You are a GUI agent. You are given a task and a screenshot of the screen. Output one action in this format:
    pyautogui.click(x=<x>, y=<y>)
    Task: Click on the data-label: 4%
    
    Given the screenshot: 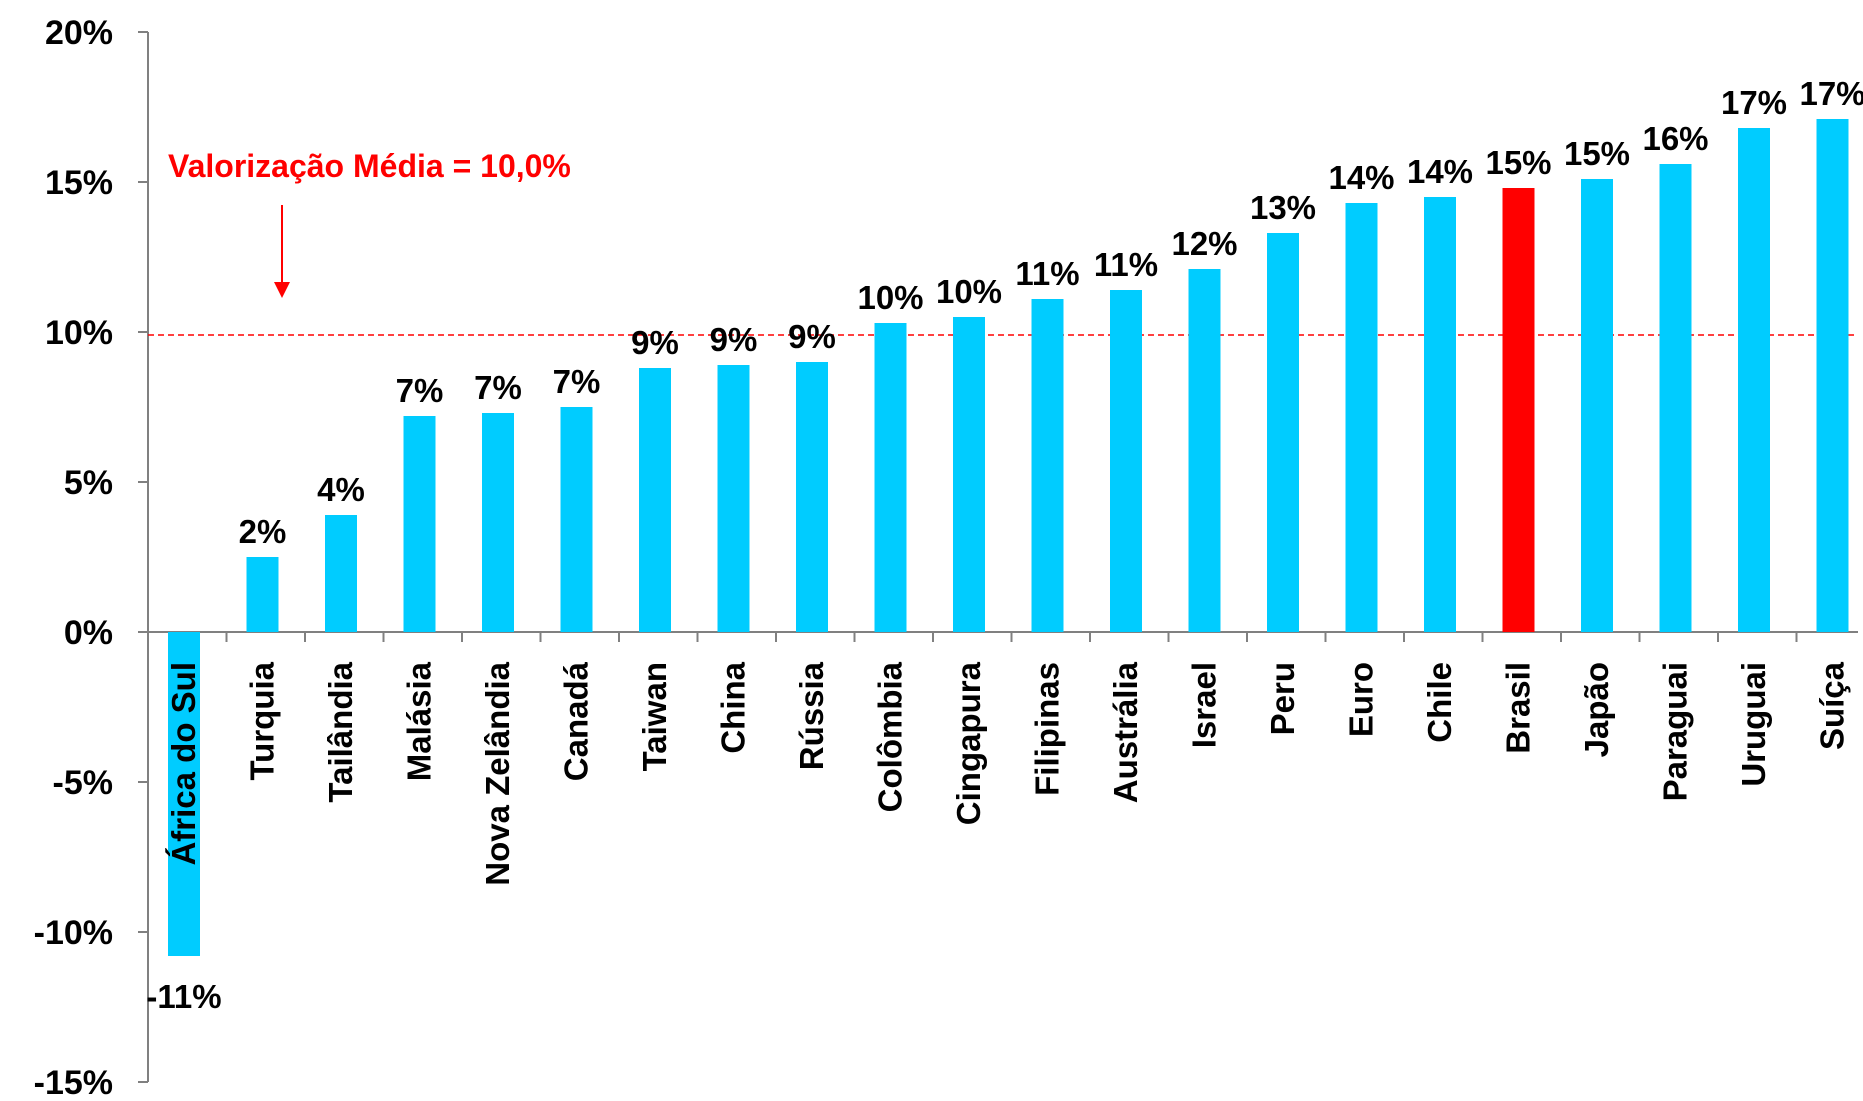 What is the action you would take?
    pyautogui.click(x=341, y=489)
    